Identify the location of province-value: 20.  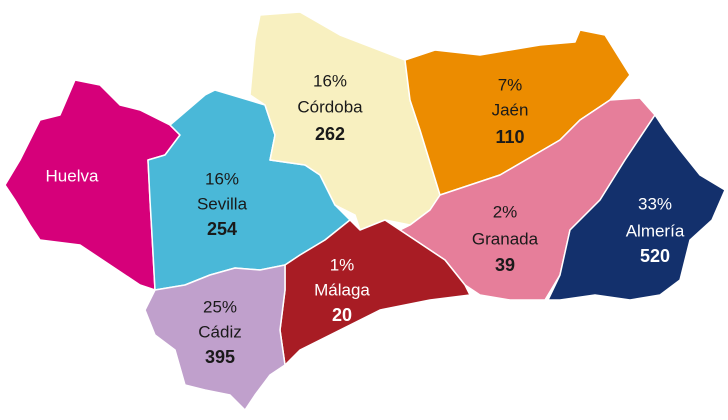
(342, 315).